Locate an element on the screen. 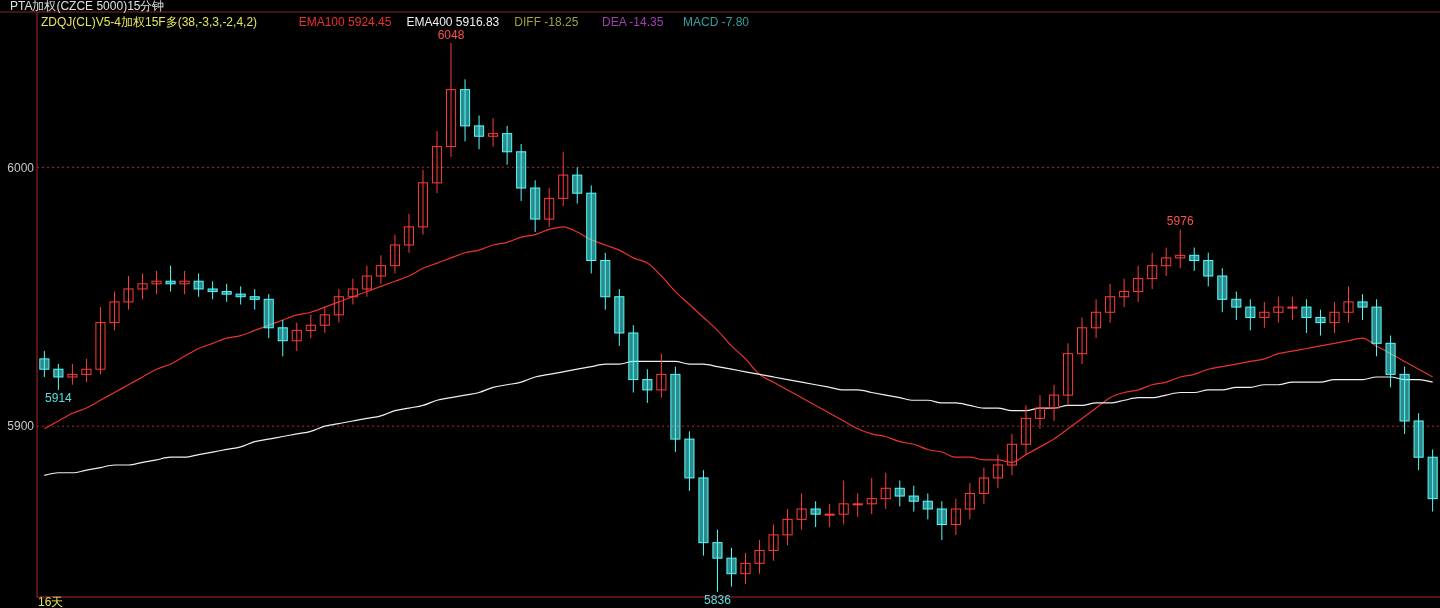 The height and width of the screenshot is (608, 1440). text: EMA100 5924.45 is located at coordinates (345, 22).